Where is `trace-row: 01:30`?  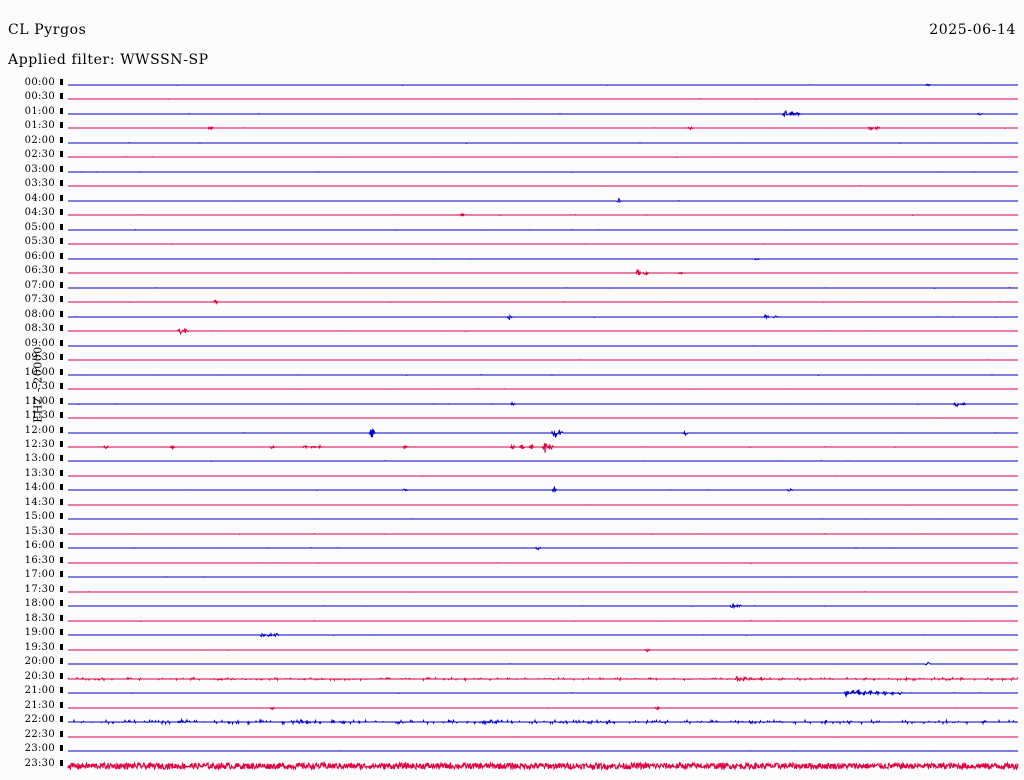
trace-row: 01:30 is located at coordinates (512, 127).